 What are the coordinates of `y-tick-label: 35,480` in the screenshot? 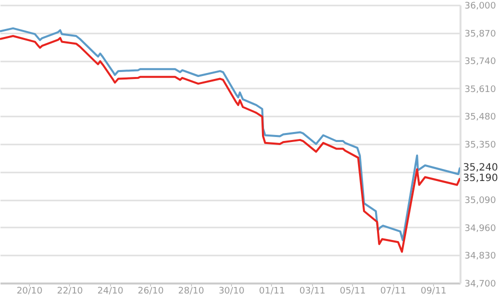 It's located at (480, 117).